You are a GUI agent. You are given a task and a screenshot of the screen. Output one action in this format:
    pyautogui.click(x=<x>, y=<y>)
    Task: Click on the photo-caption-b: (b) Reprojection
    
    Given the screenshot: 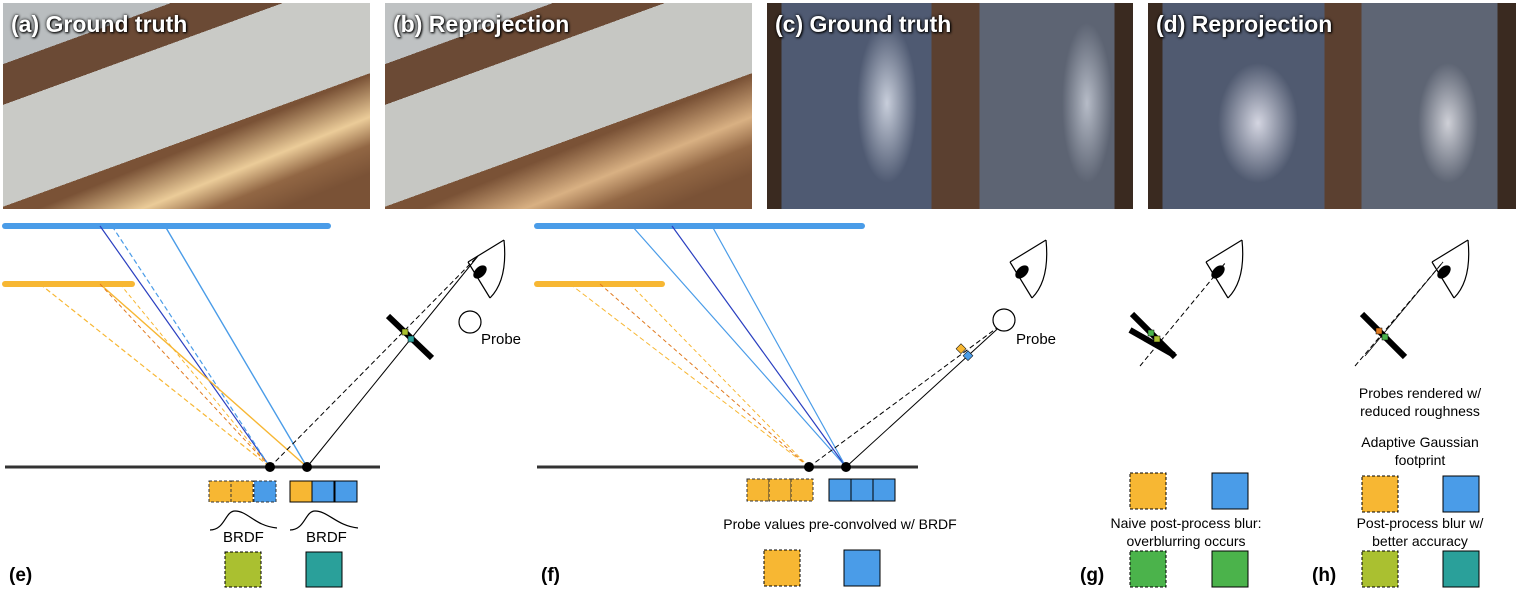 What is the action you would take?
    pyautogui.click(x=481, y=24)
    